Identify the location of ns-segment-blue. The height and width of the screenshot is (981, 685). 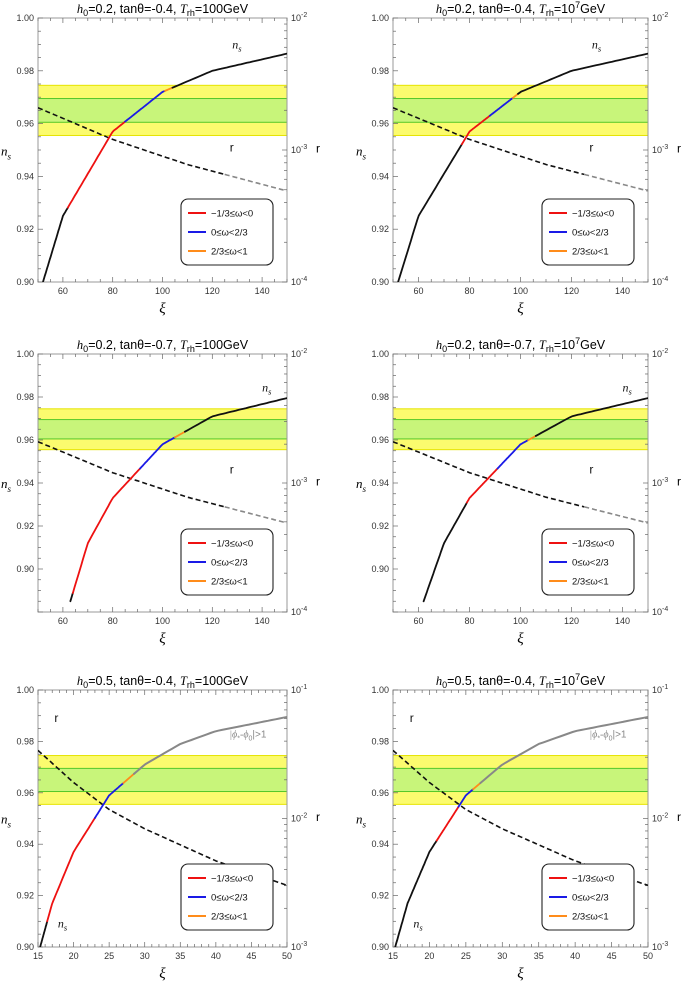
(145, 106).